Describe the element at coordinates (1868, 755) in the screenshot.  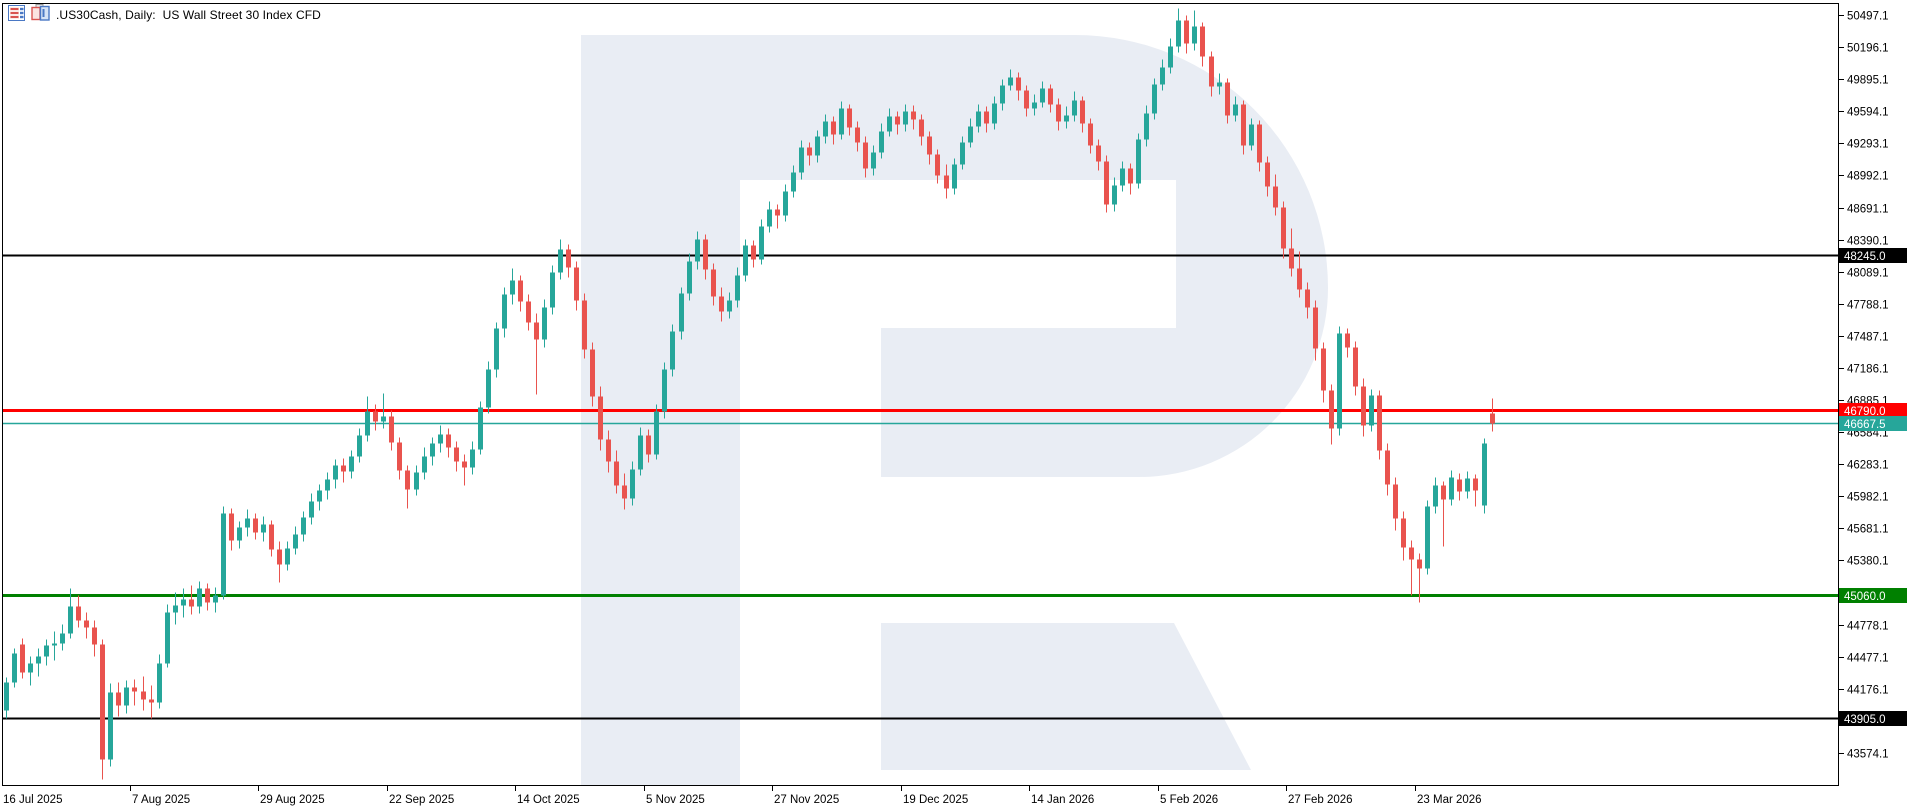
I see `y-tick-label: 43574.1` at that location.